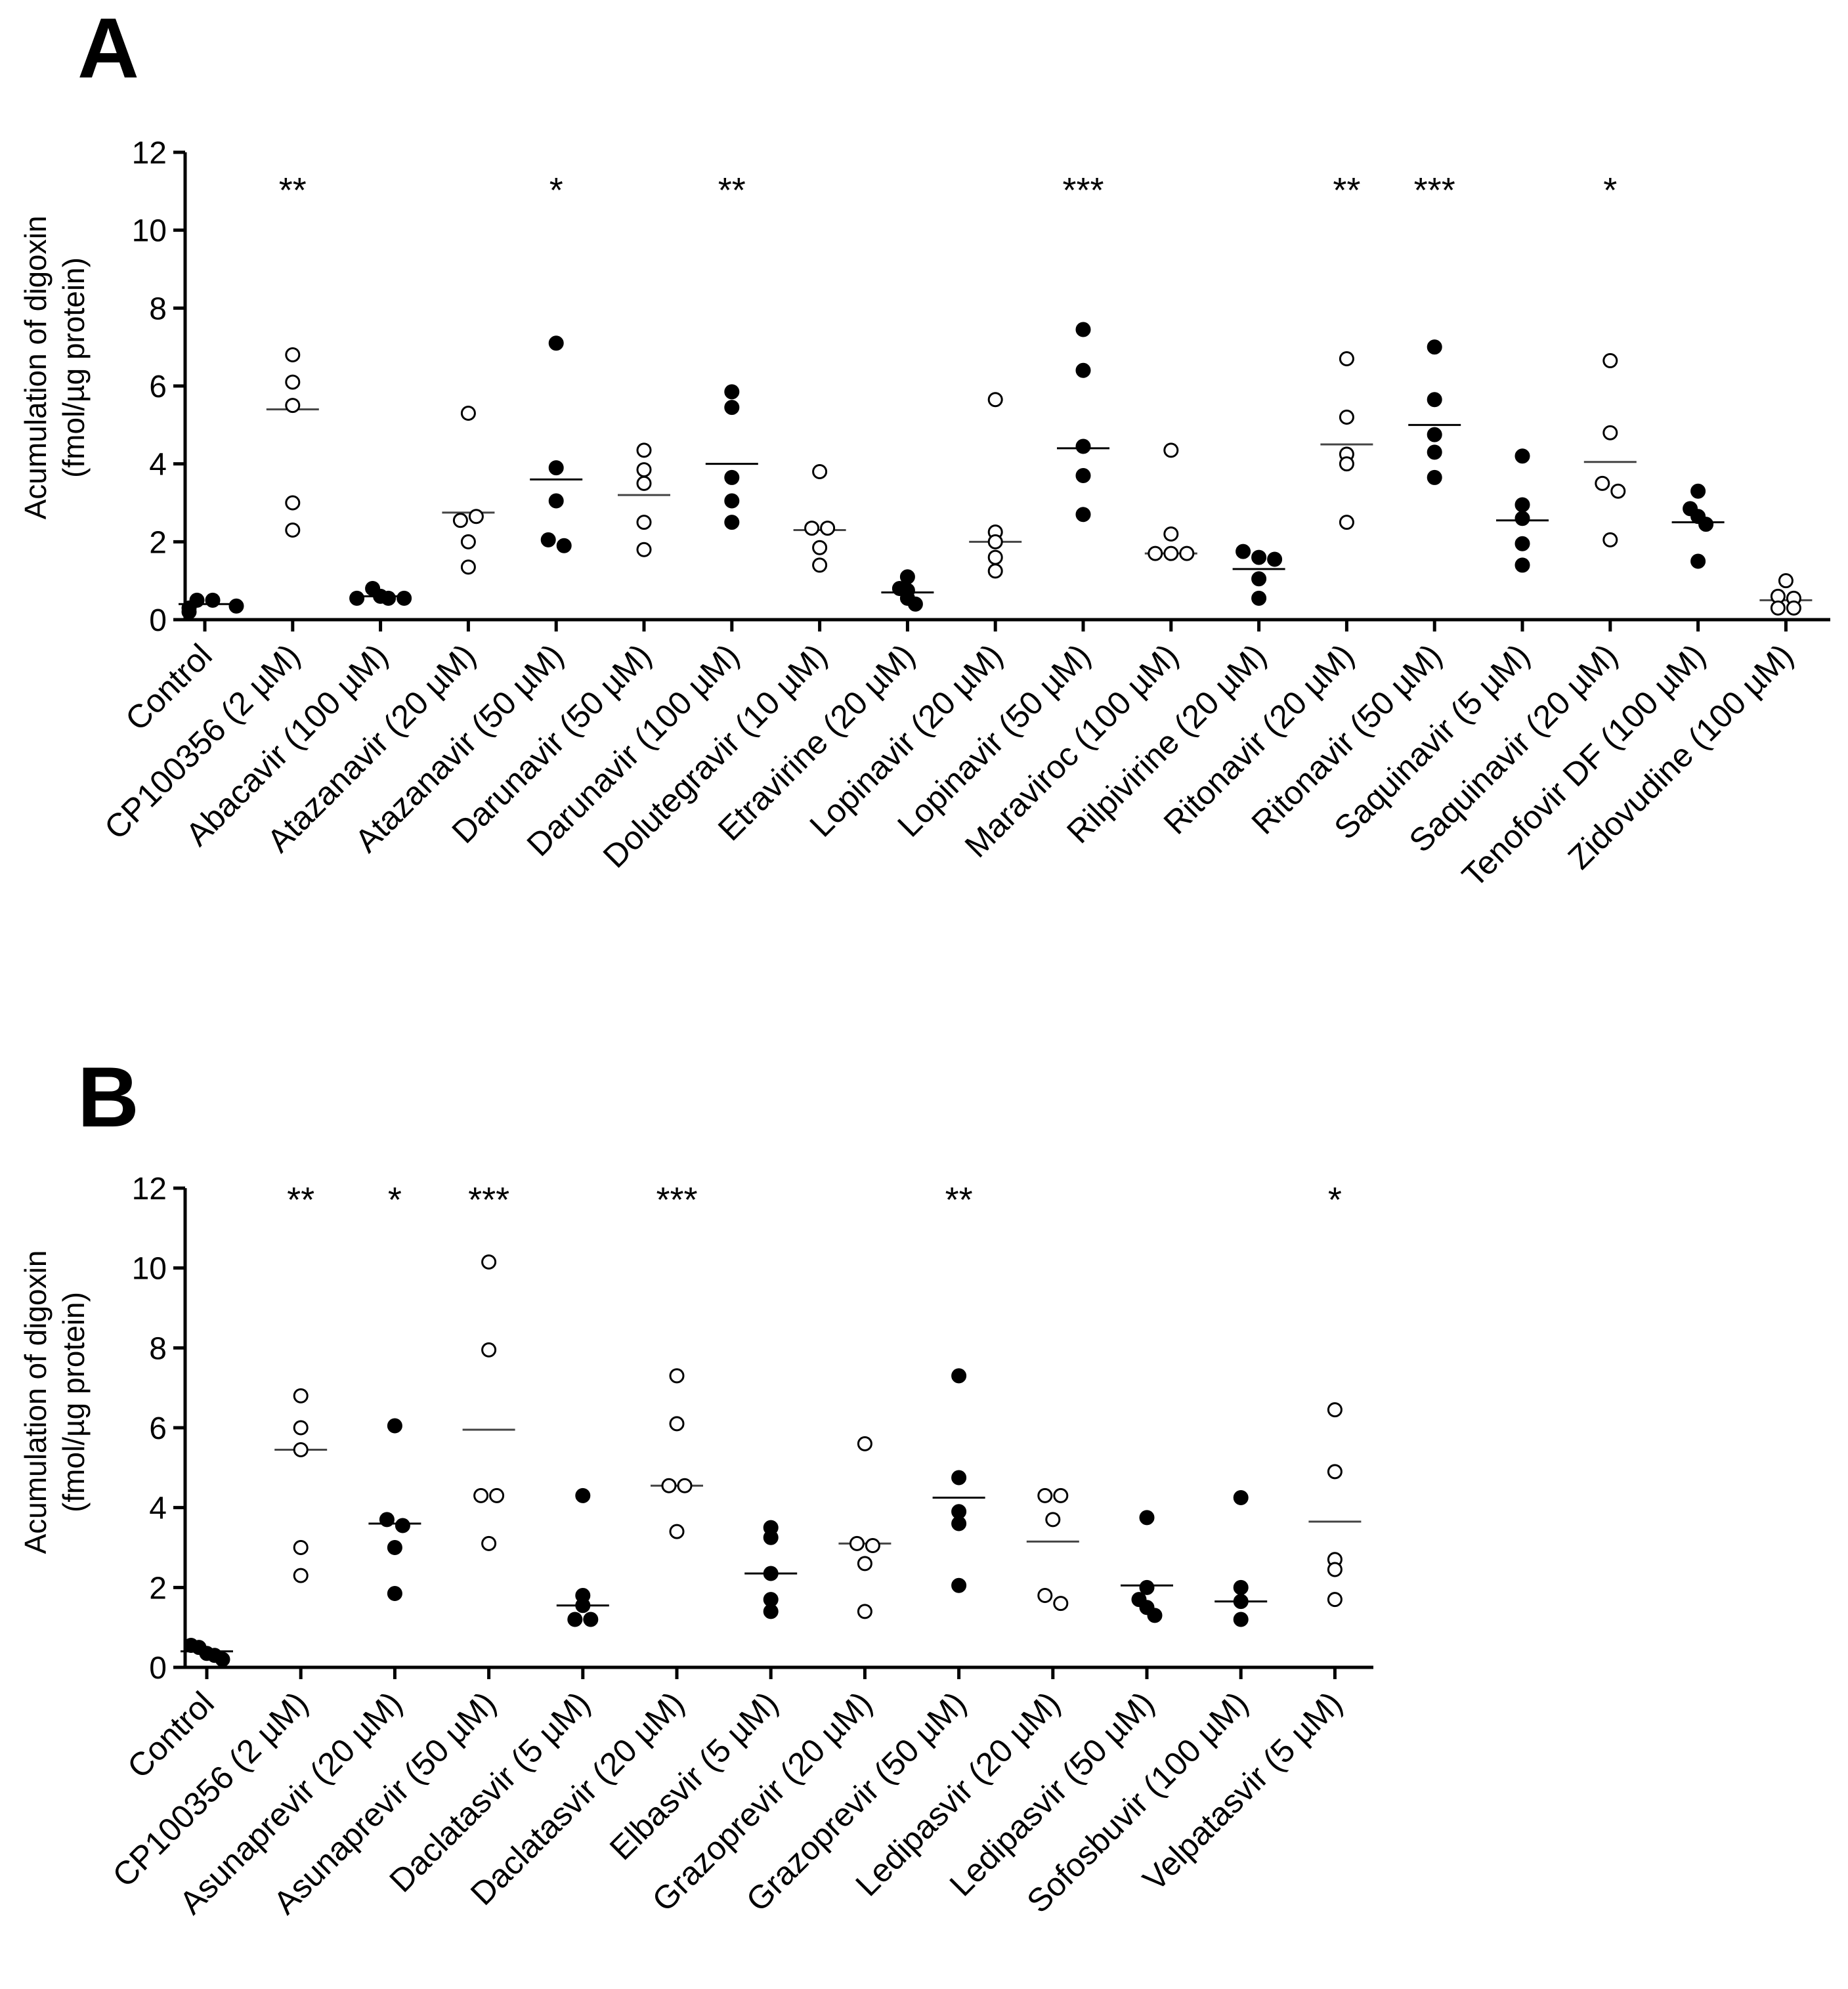 The image size is (1848, 1989). What do you see at coordinates (158, 1348) in the screenshot?
I see `panel-b-y-tick-label: 8` at bounding box center [158, 1348].